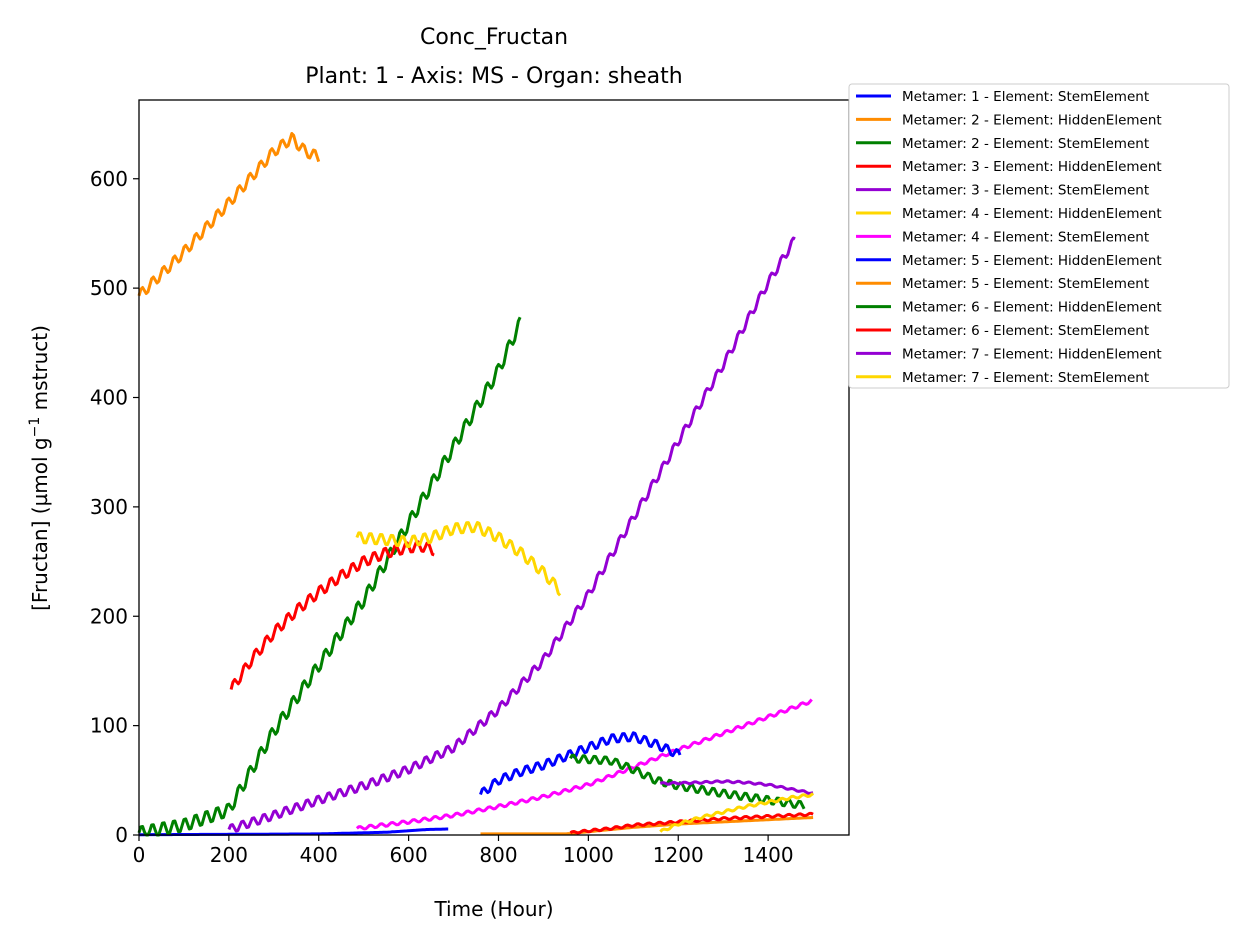 This screenshot has height=942, width=1249. I want to click on x-tick-label: 1000, so click(588, 855).